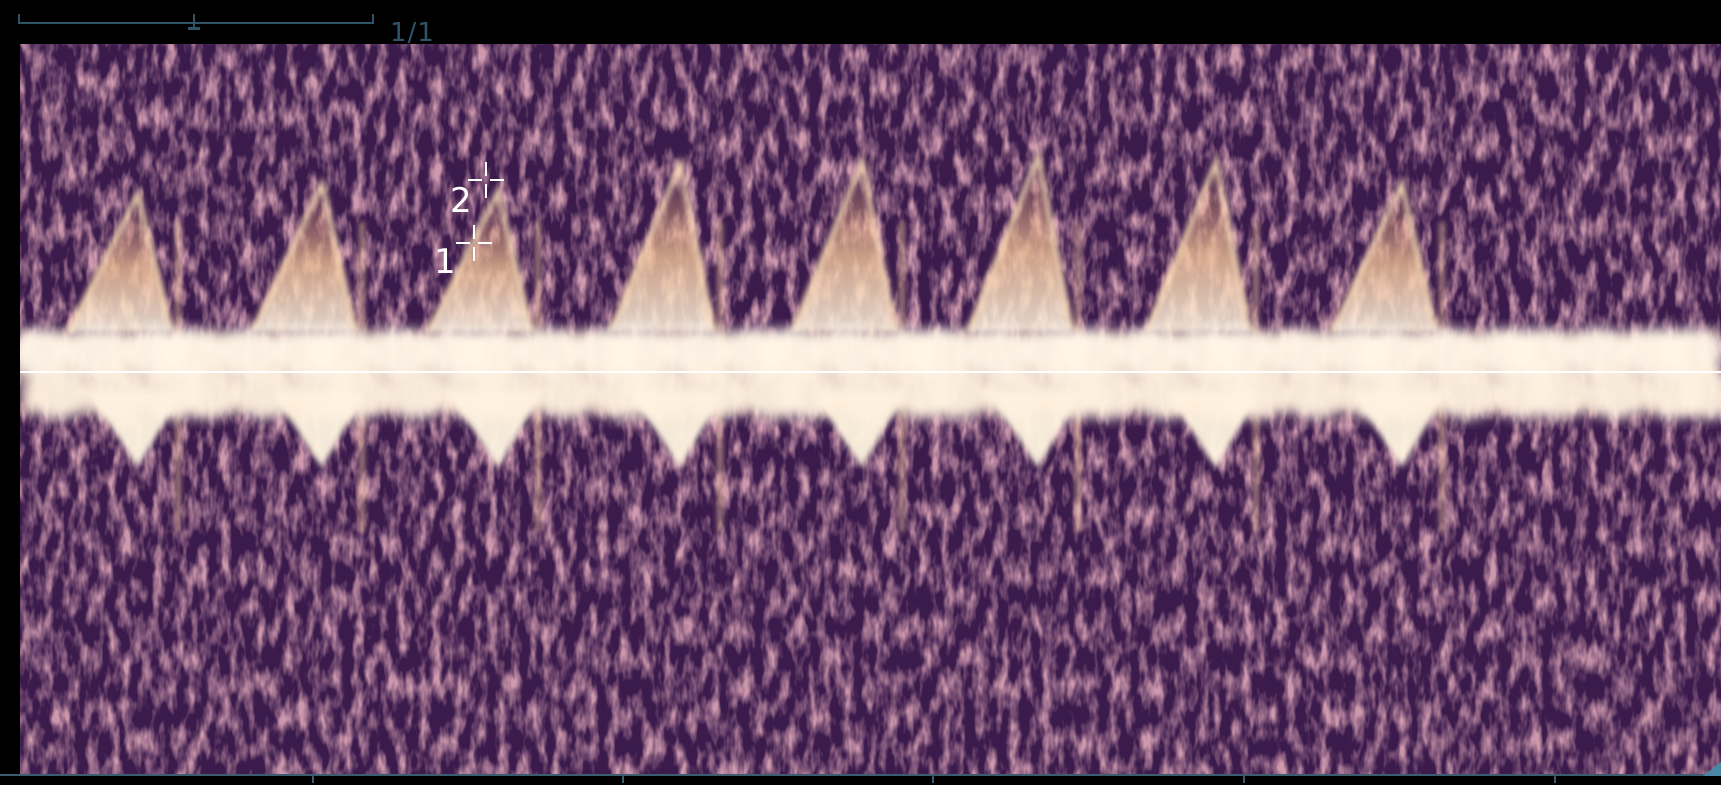  I want to click on image-scrollbar, so click(198, 22).